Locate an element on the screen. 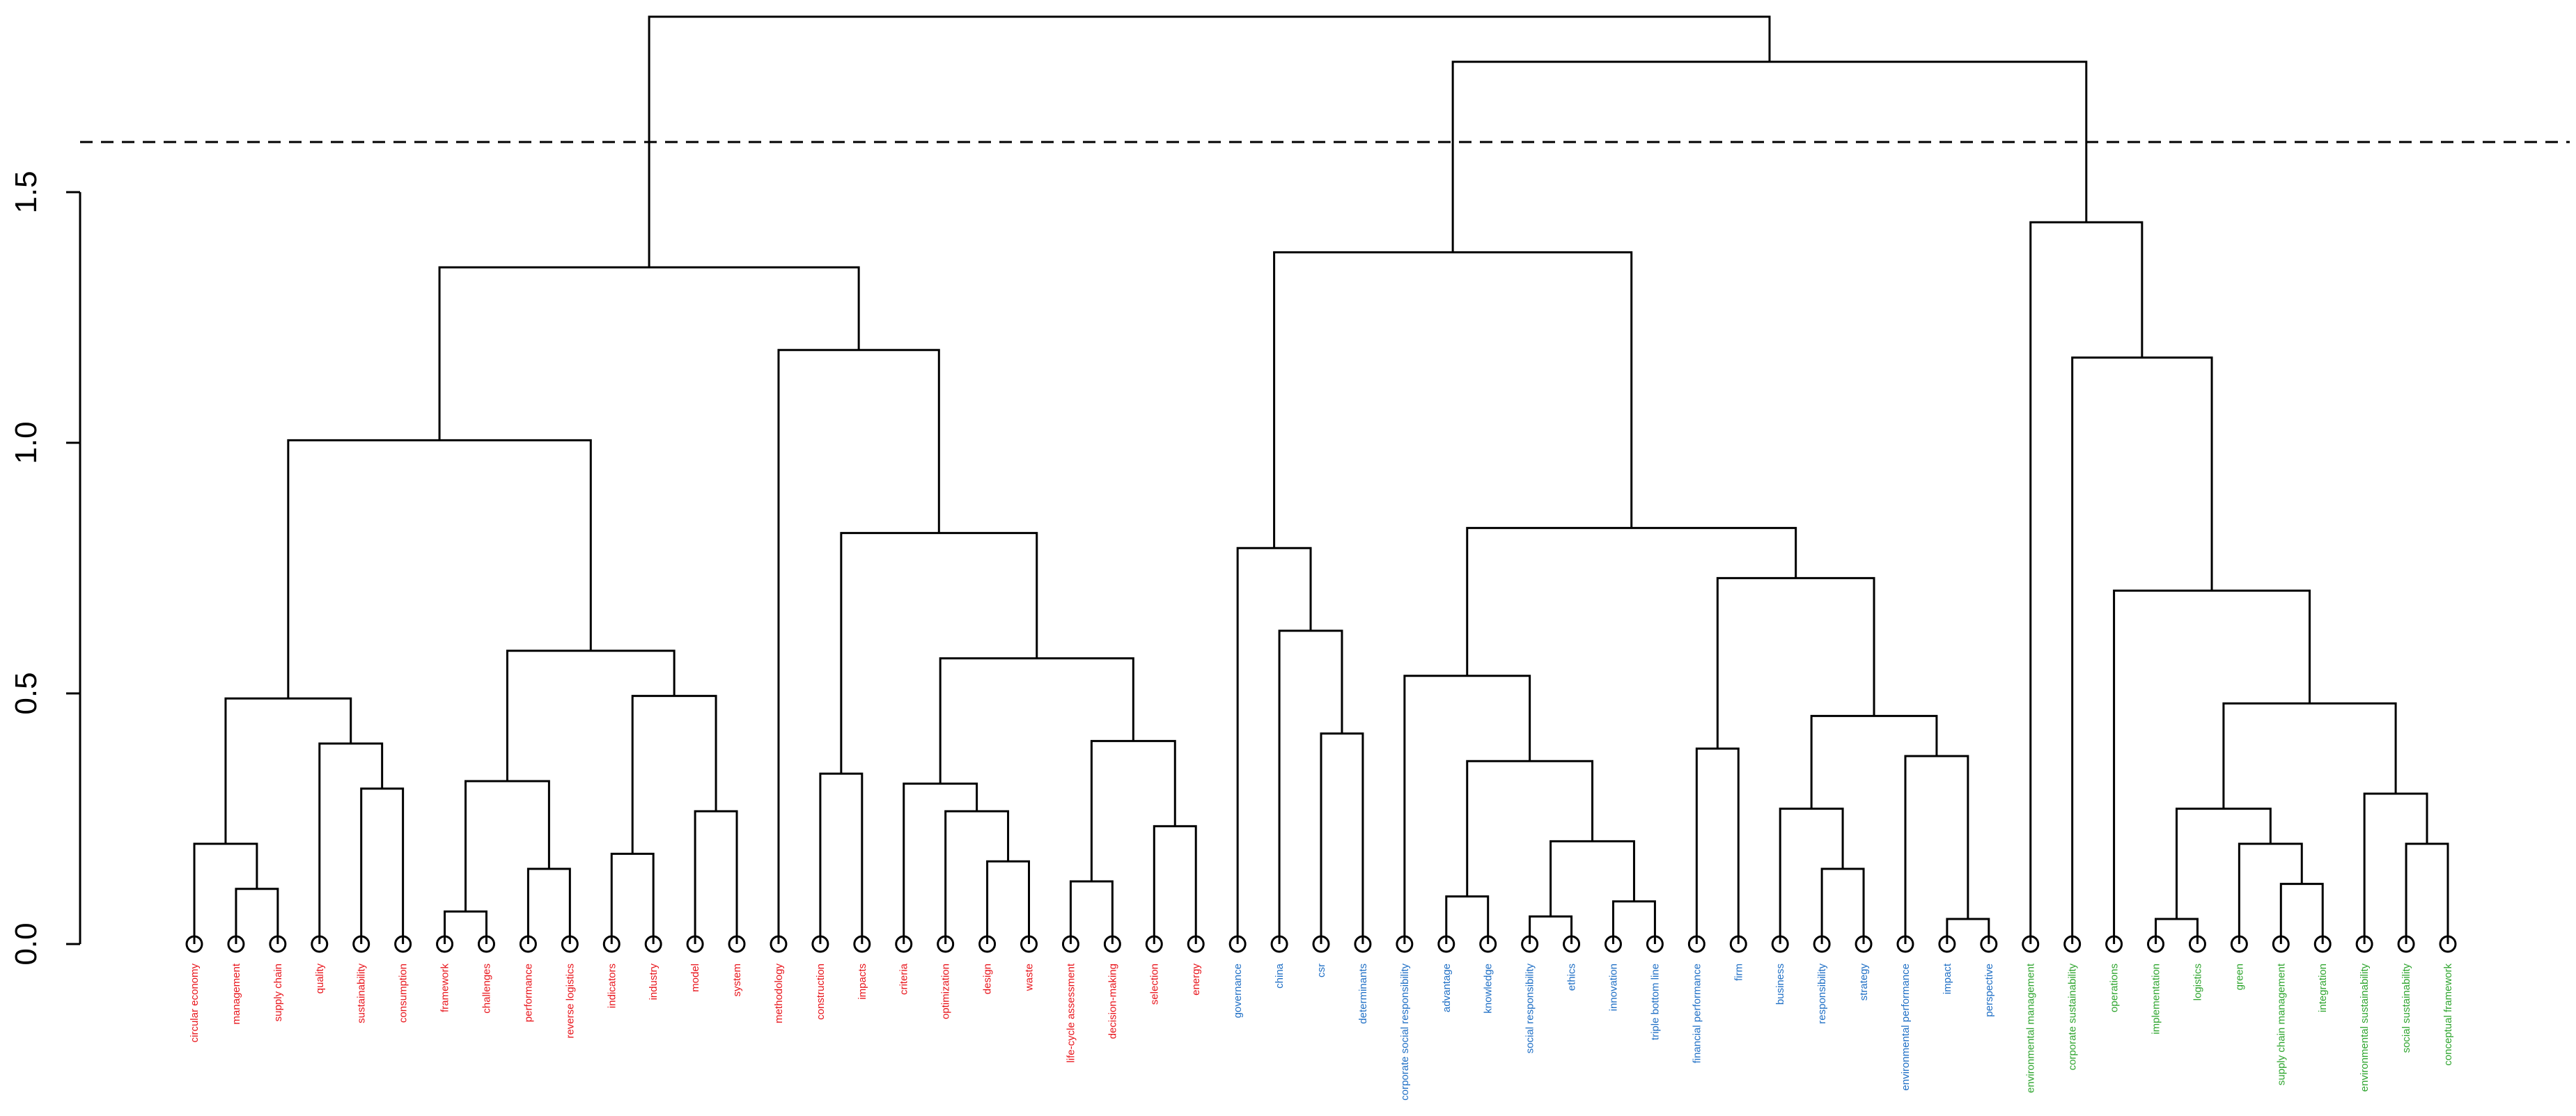 This screenshot has width=2576, height=1116. leaf-label: integration is located at coordinates (2323, 988).